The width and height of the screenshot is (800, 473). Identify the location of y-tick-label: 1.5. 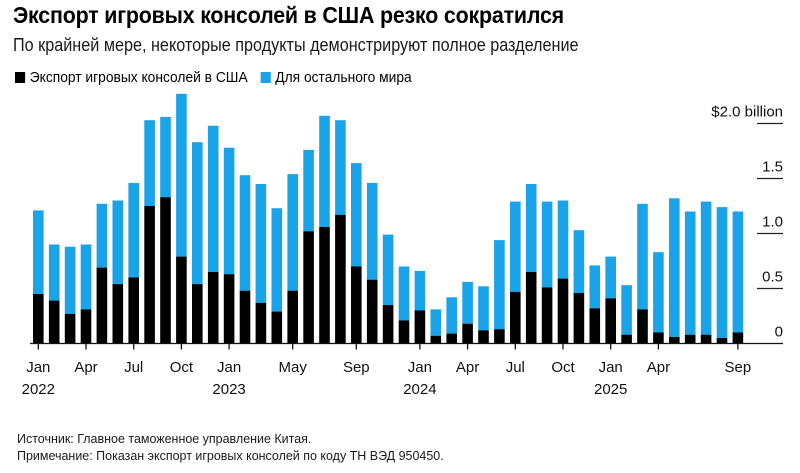
(772, 167).